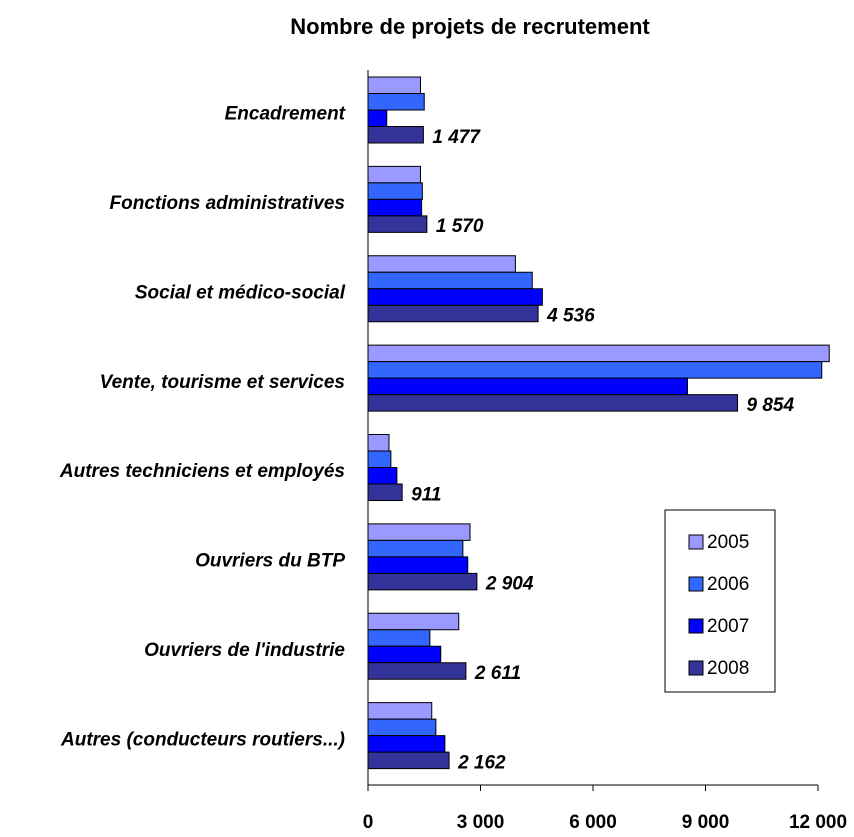  What do you see at coordinates (227, 203) in the screenshot?
I see `y-tick-label: Fonctions administratives` at bounding box center [227, 203].